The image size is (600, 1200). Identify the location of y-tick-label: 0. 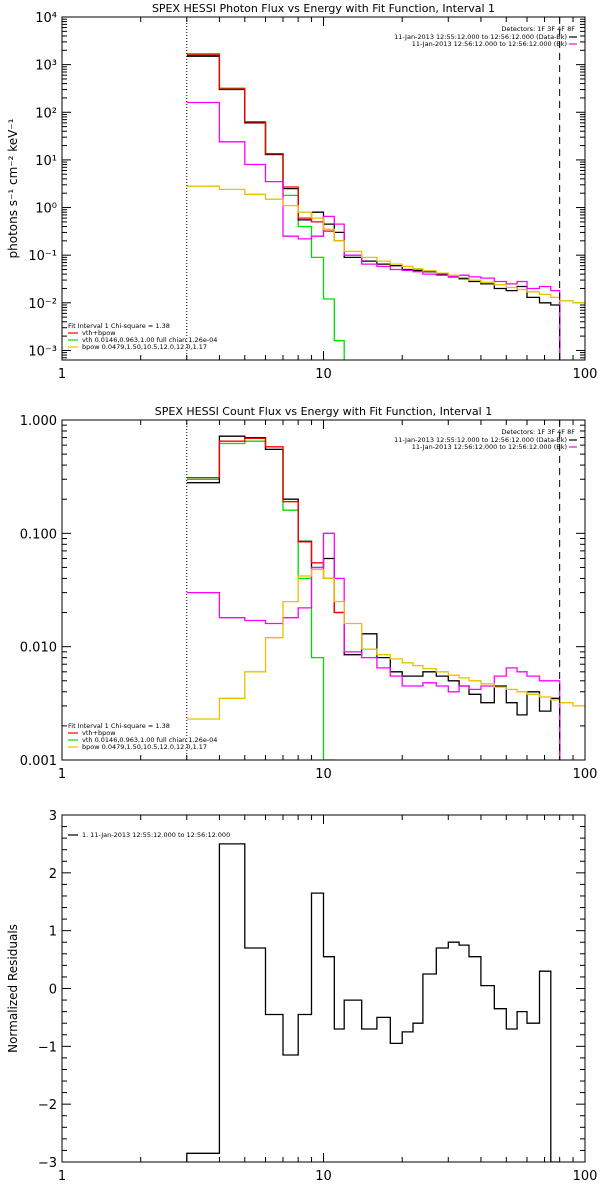
(53, 990).